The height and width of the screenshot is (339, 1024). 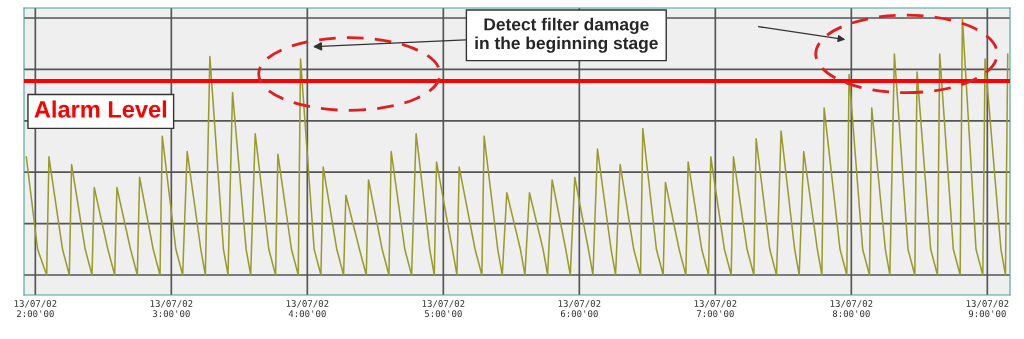 What do you see at coordinates (35, 309) in the screenshot?
I see `x-tick-label: 13/07/02 2:00'00` at bounding box center [35, 309].